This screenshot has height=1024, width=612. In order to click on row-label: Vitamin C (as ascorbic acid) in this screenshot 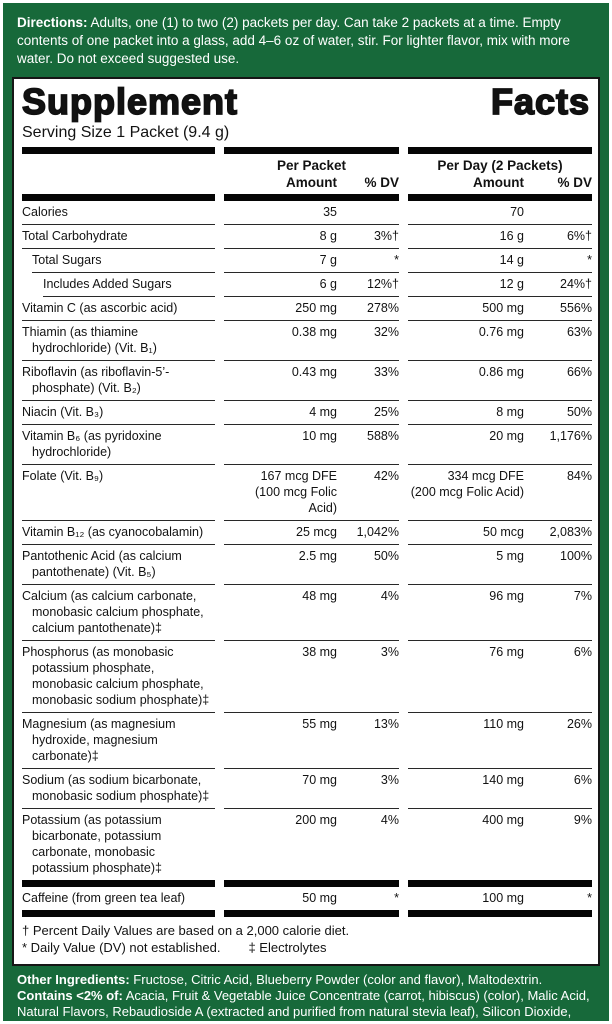, I will do `click(118, 309)`.